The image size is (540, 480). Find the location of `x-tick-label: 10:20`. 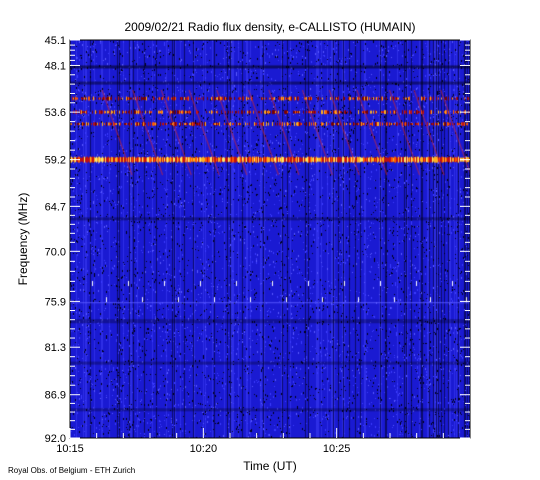

x-tick-label: 10:20 is located at coordinates (204, 449).